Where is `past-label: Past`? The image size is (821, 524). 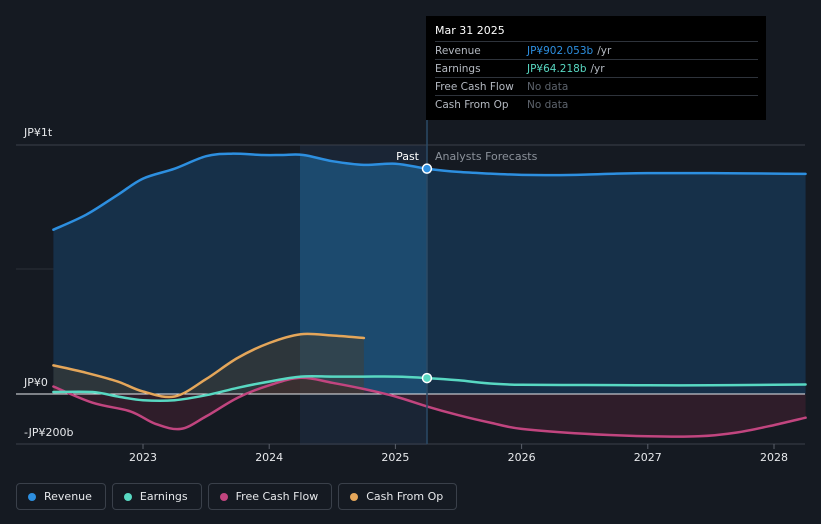 past-label: Past is located at coordinates (408, 156).